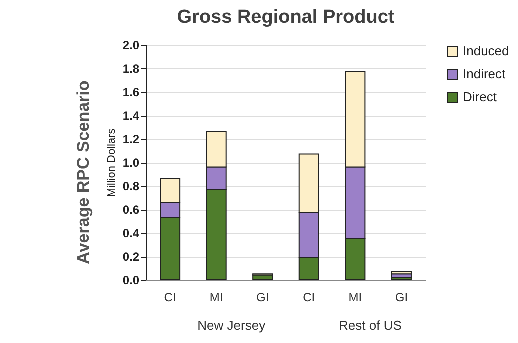  Describe the element at coordinates (401, 273) in the screenshot. I see `bar` at that location.